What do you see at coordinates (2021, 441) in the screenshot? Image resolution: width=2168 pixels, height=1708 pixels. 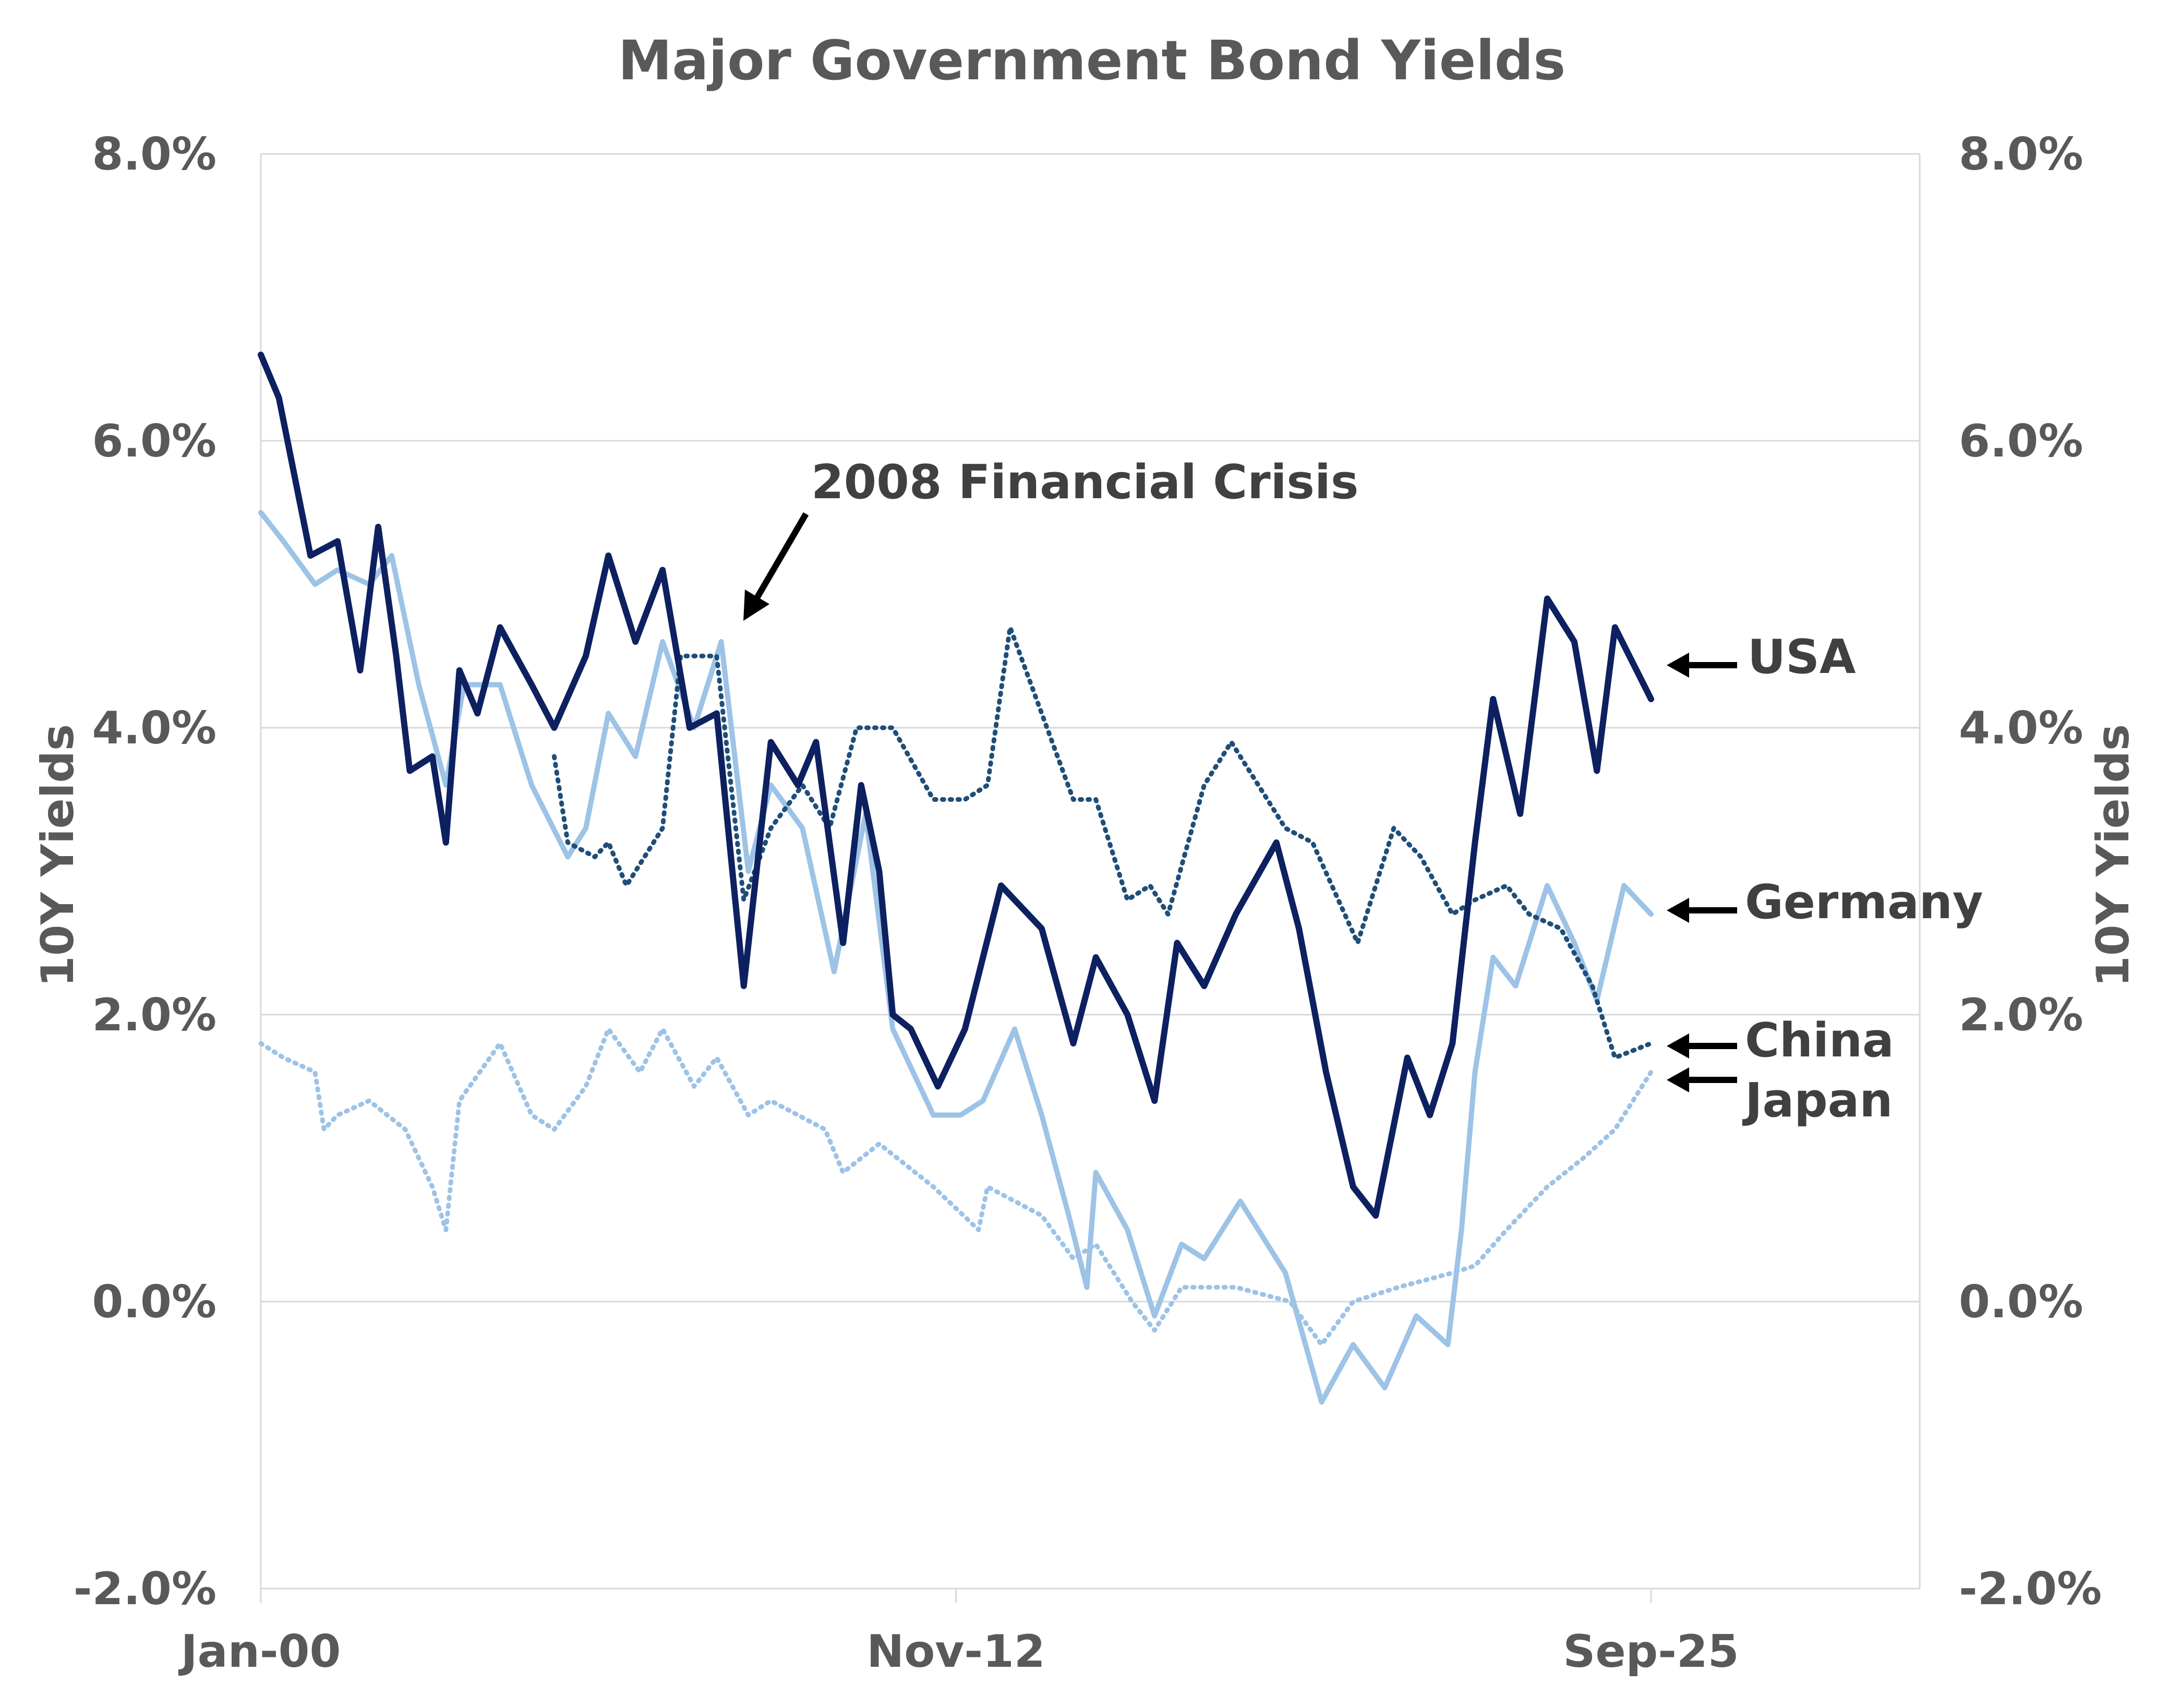 I see `y-tick-label-right: 6.0%` at bounding box center [2021, 441].